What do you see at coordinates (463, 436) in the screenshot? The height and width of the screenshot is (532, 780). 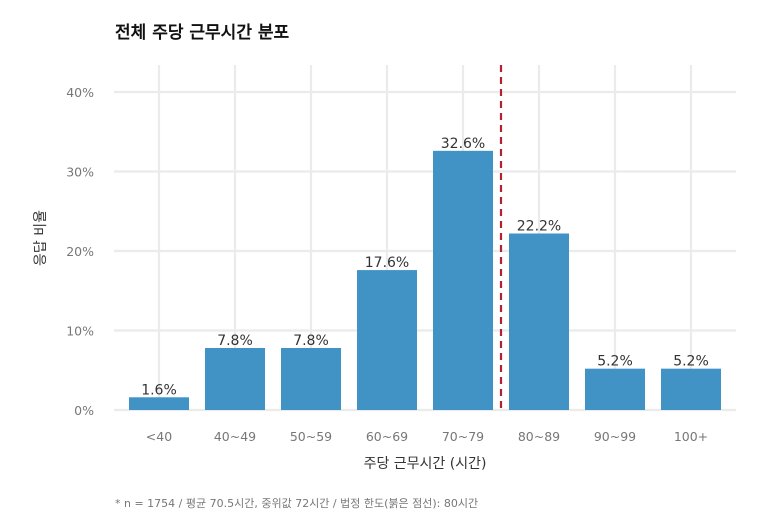 I see `x-tick-label: 70~79` at bounding box center [463, 436].